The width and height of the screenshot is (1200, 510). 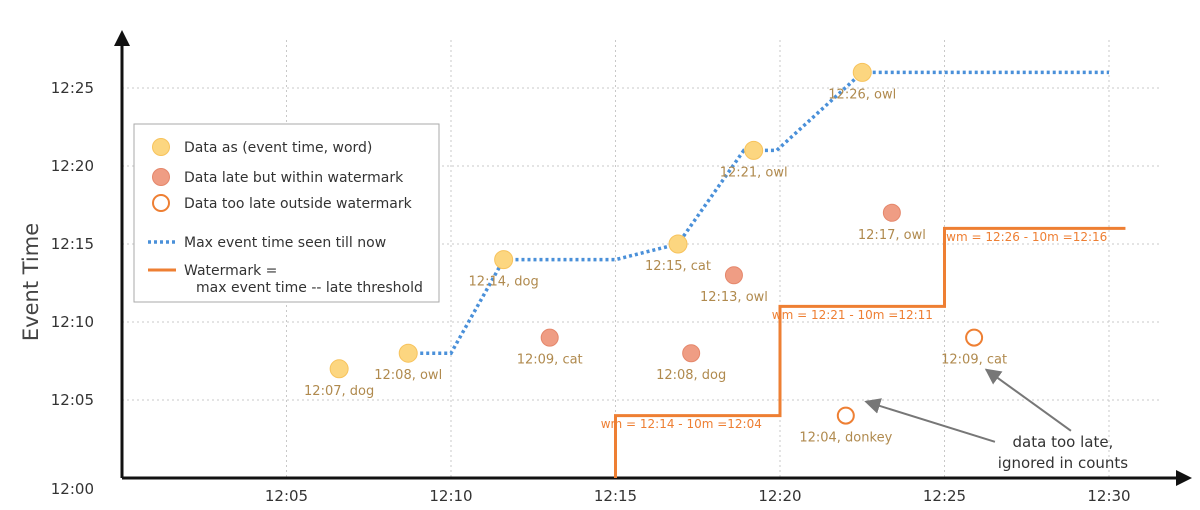 What do you see at coordinates (734, 297) in the screenshot?
I see `point-label: 12:13, owl` at bounding box center [734, 297].